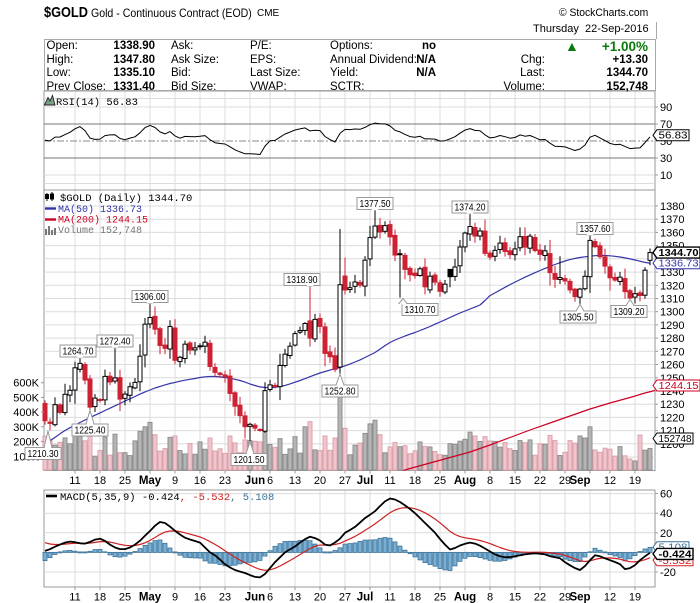 The height and width of the screenshot is (603, 700). What do you see at coordinates (340, 392) in the screenshot?
I see `svg-text: 1252.80` at bounding box center [340, 392].